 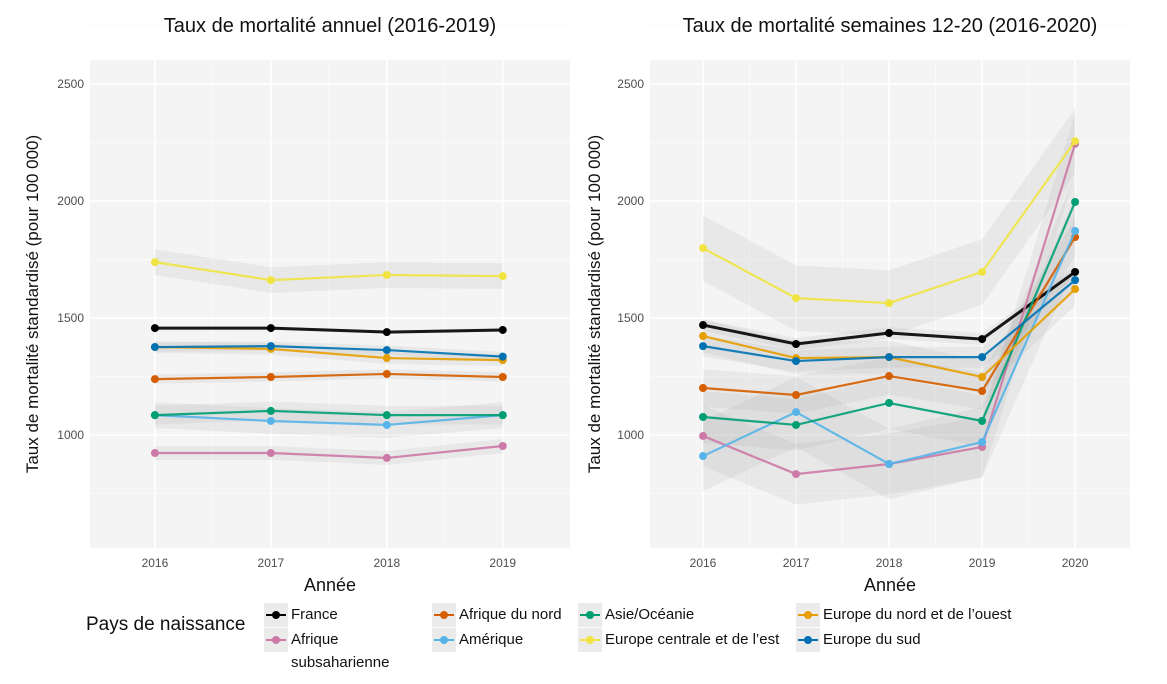 I want to click on legend-item: Asie/Océanie, so click(x=636, y=615).